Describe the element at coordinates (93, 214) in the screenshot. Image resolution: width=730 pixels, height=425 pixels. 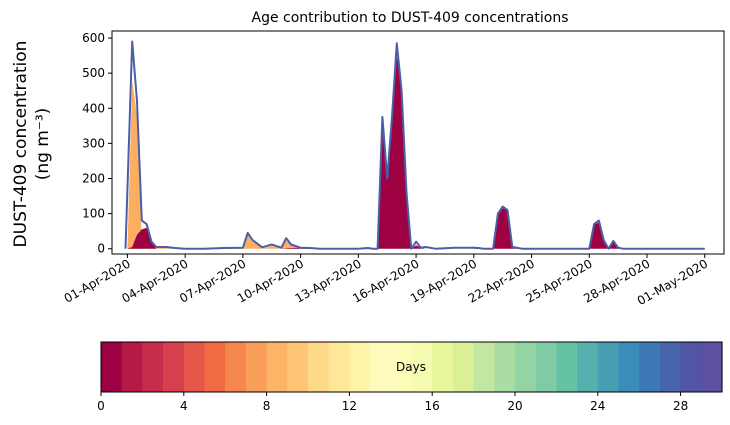
I see `y-tick-label: 100` at that location.